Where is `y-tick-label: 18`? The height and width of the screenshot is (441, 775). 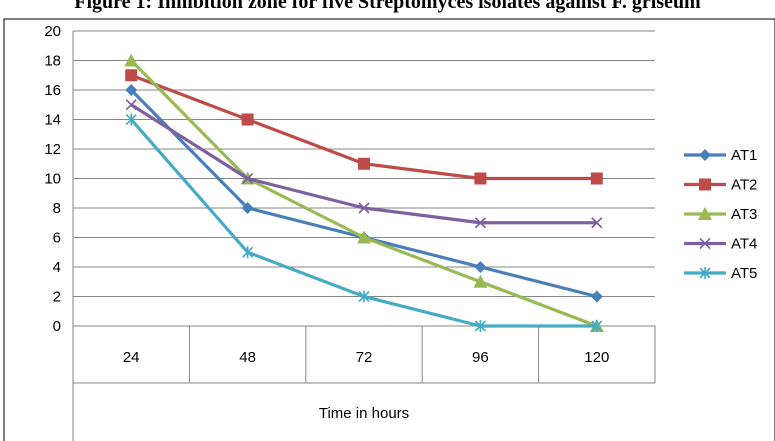 y-tick-label: 18 is located at coordinates (52, 61).